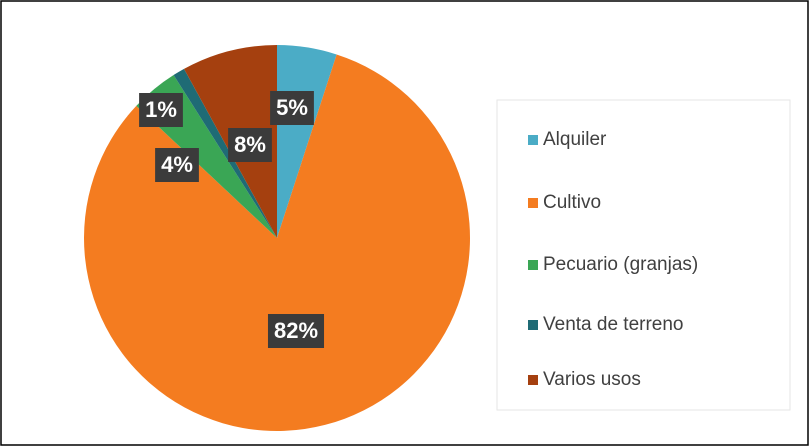 Image resolution: width=809 pixels, height=446 pixels. I want to click on data-label: 82%, so click(296, 330).